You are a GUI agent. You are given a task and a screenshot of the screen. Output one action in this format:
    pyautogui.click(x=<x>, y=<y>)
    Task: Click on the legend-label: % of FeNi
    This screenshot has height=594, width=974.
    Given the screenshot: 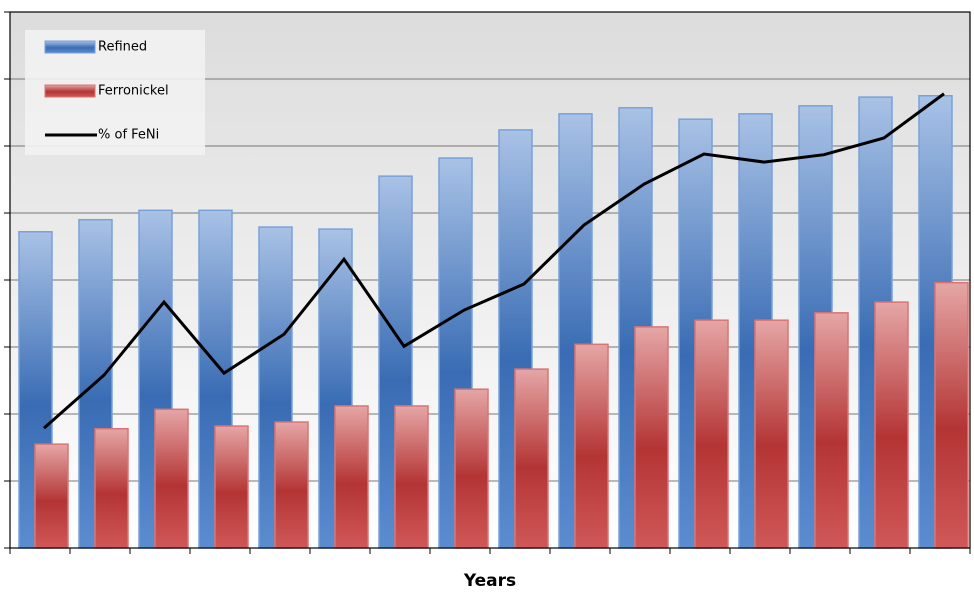 What is the action you would take?
    pyautogui.click(x=128, y=135)
    